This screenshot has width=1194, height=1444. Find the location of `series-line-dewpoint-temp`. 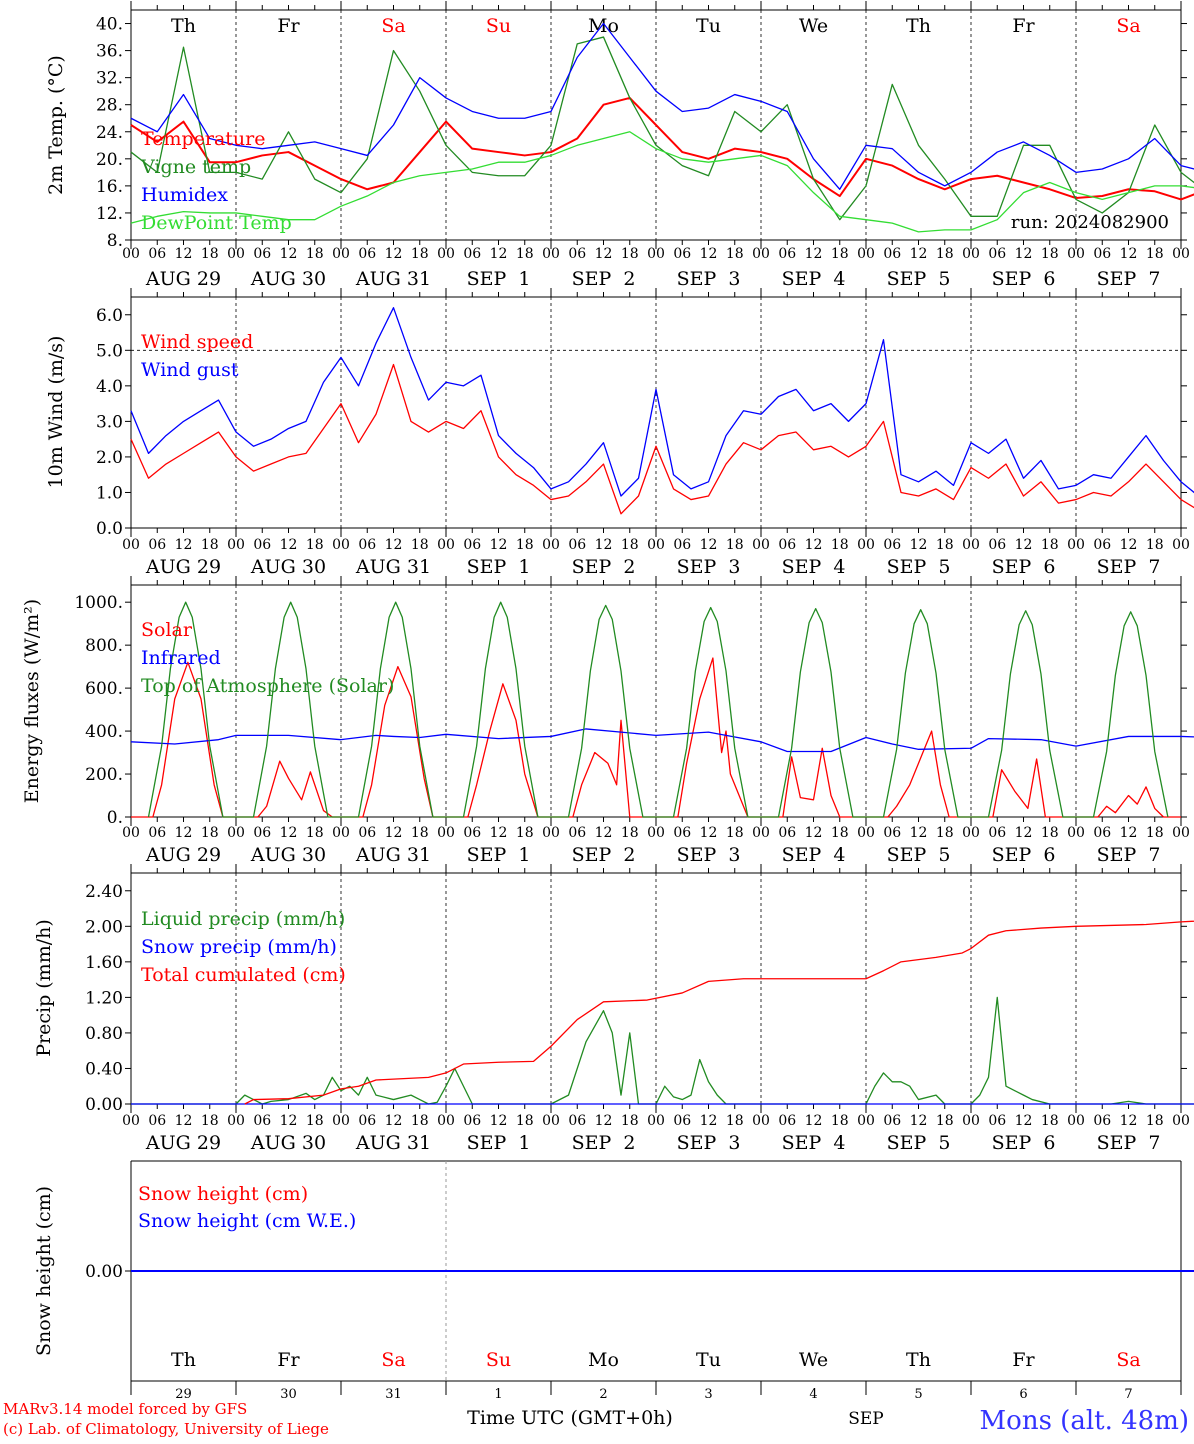

series-line-dewpoint-temp is located at coordinates (662, 182).